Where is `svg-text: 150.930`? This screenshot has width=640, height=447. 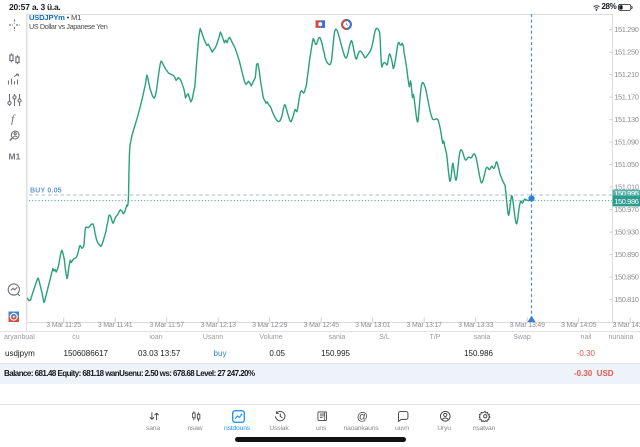 svg-text: 150.930 is located at coordinates (626, 232).